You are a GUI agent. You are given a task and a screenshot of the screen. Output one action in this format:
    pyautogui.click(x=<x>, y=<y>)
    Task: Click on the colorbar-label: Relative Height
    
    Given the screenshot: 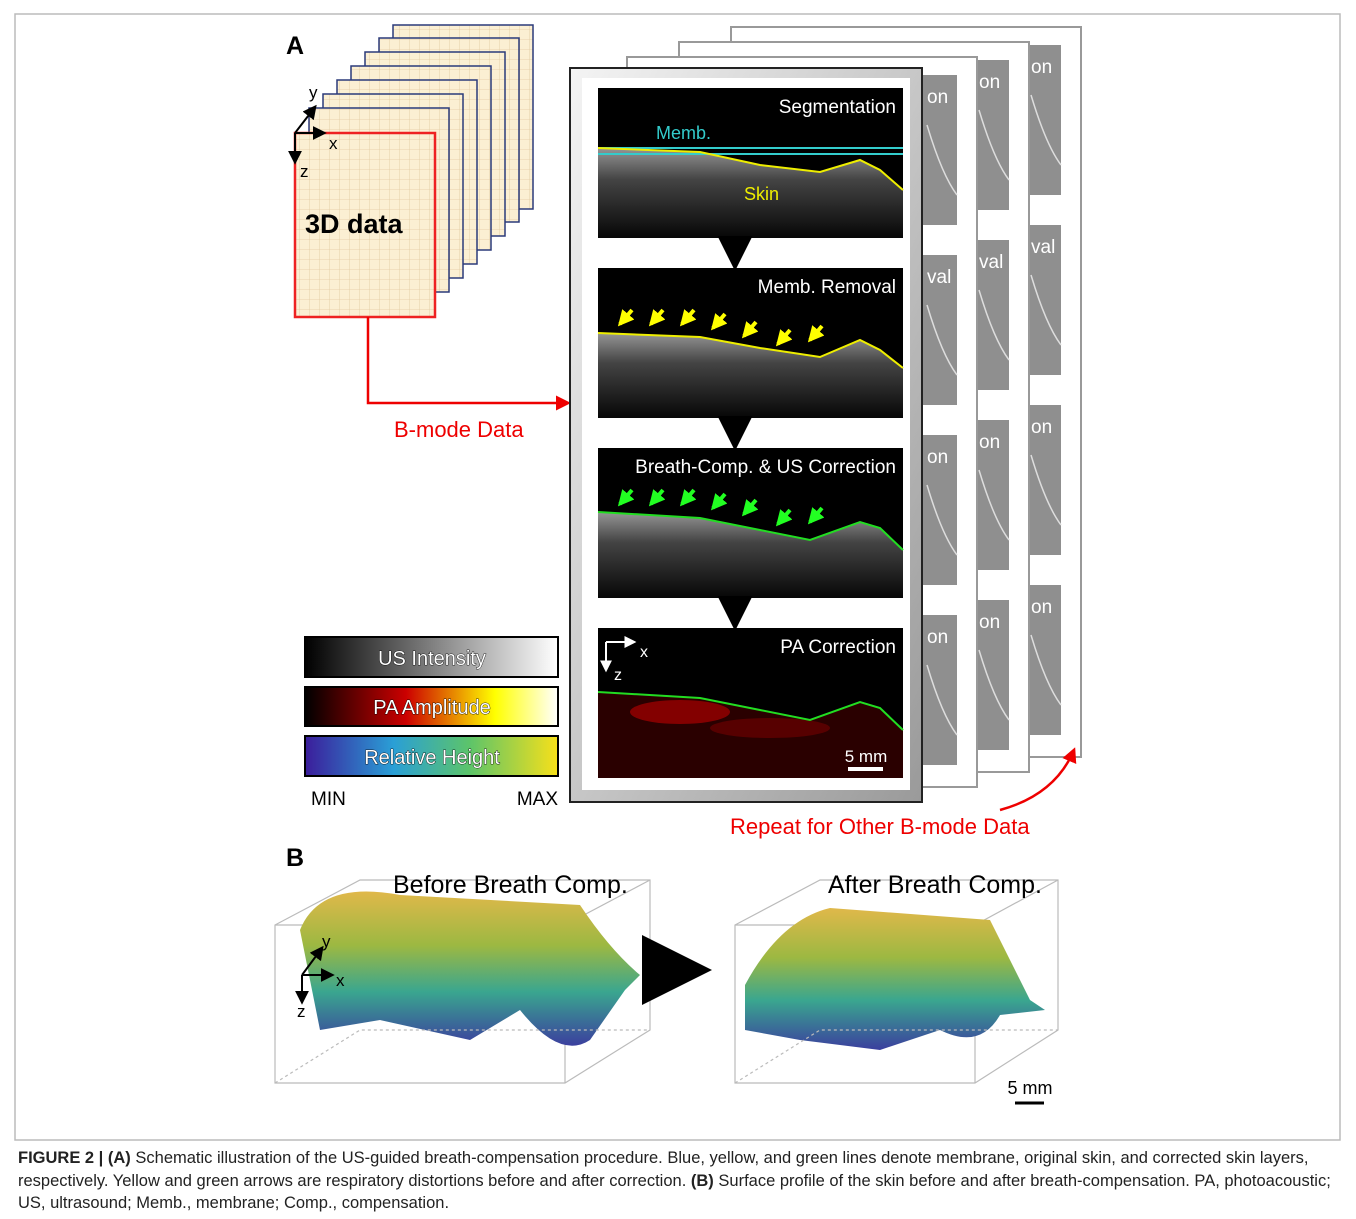 What is the action you would take?
    pyautogui.click(x=432, y=758)
    